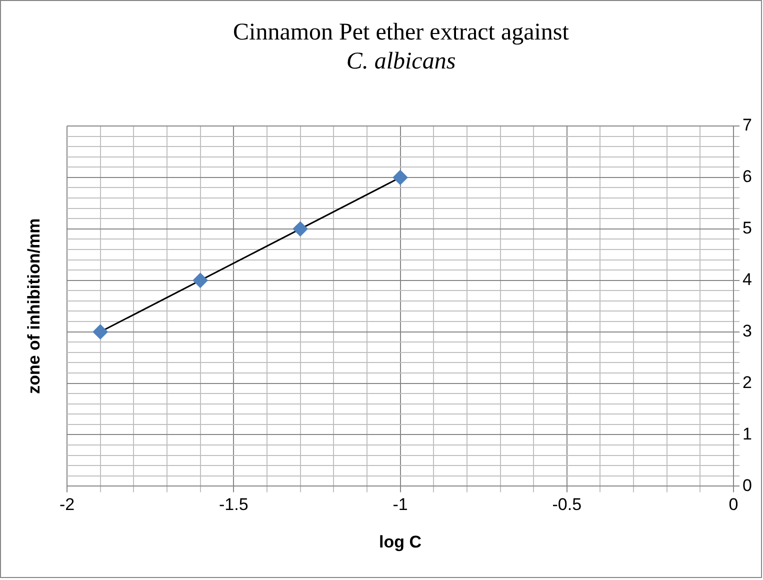 This screenshot has width=763, height=580. I want to click on y-tick-label: 5, so click(747, 228).